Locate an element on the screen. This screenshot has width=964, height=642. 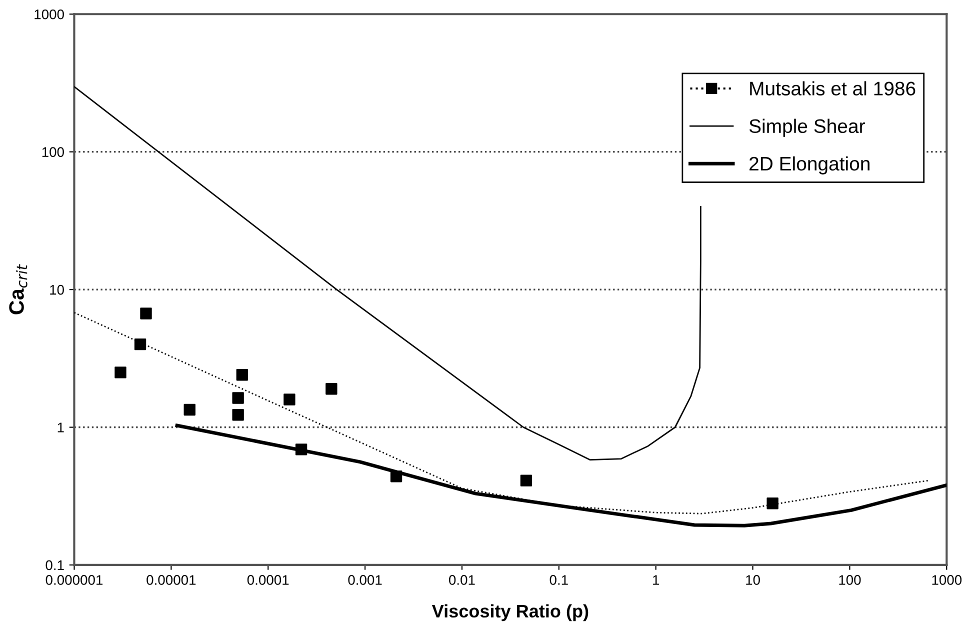
x-tick-label: 0.00001 is located at coordinates (171, 580).